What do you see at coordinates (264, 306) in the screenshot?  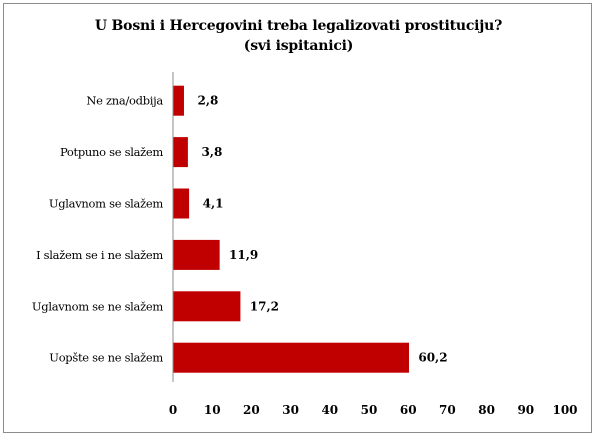 I see `data-label: 17,2` at bounding box center [264, 306].